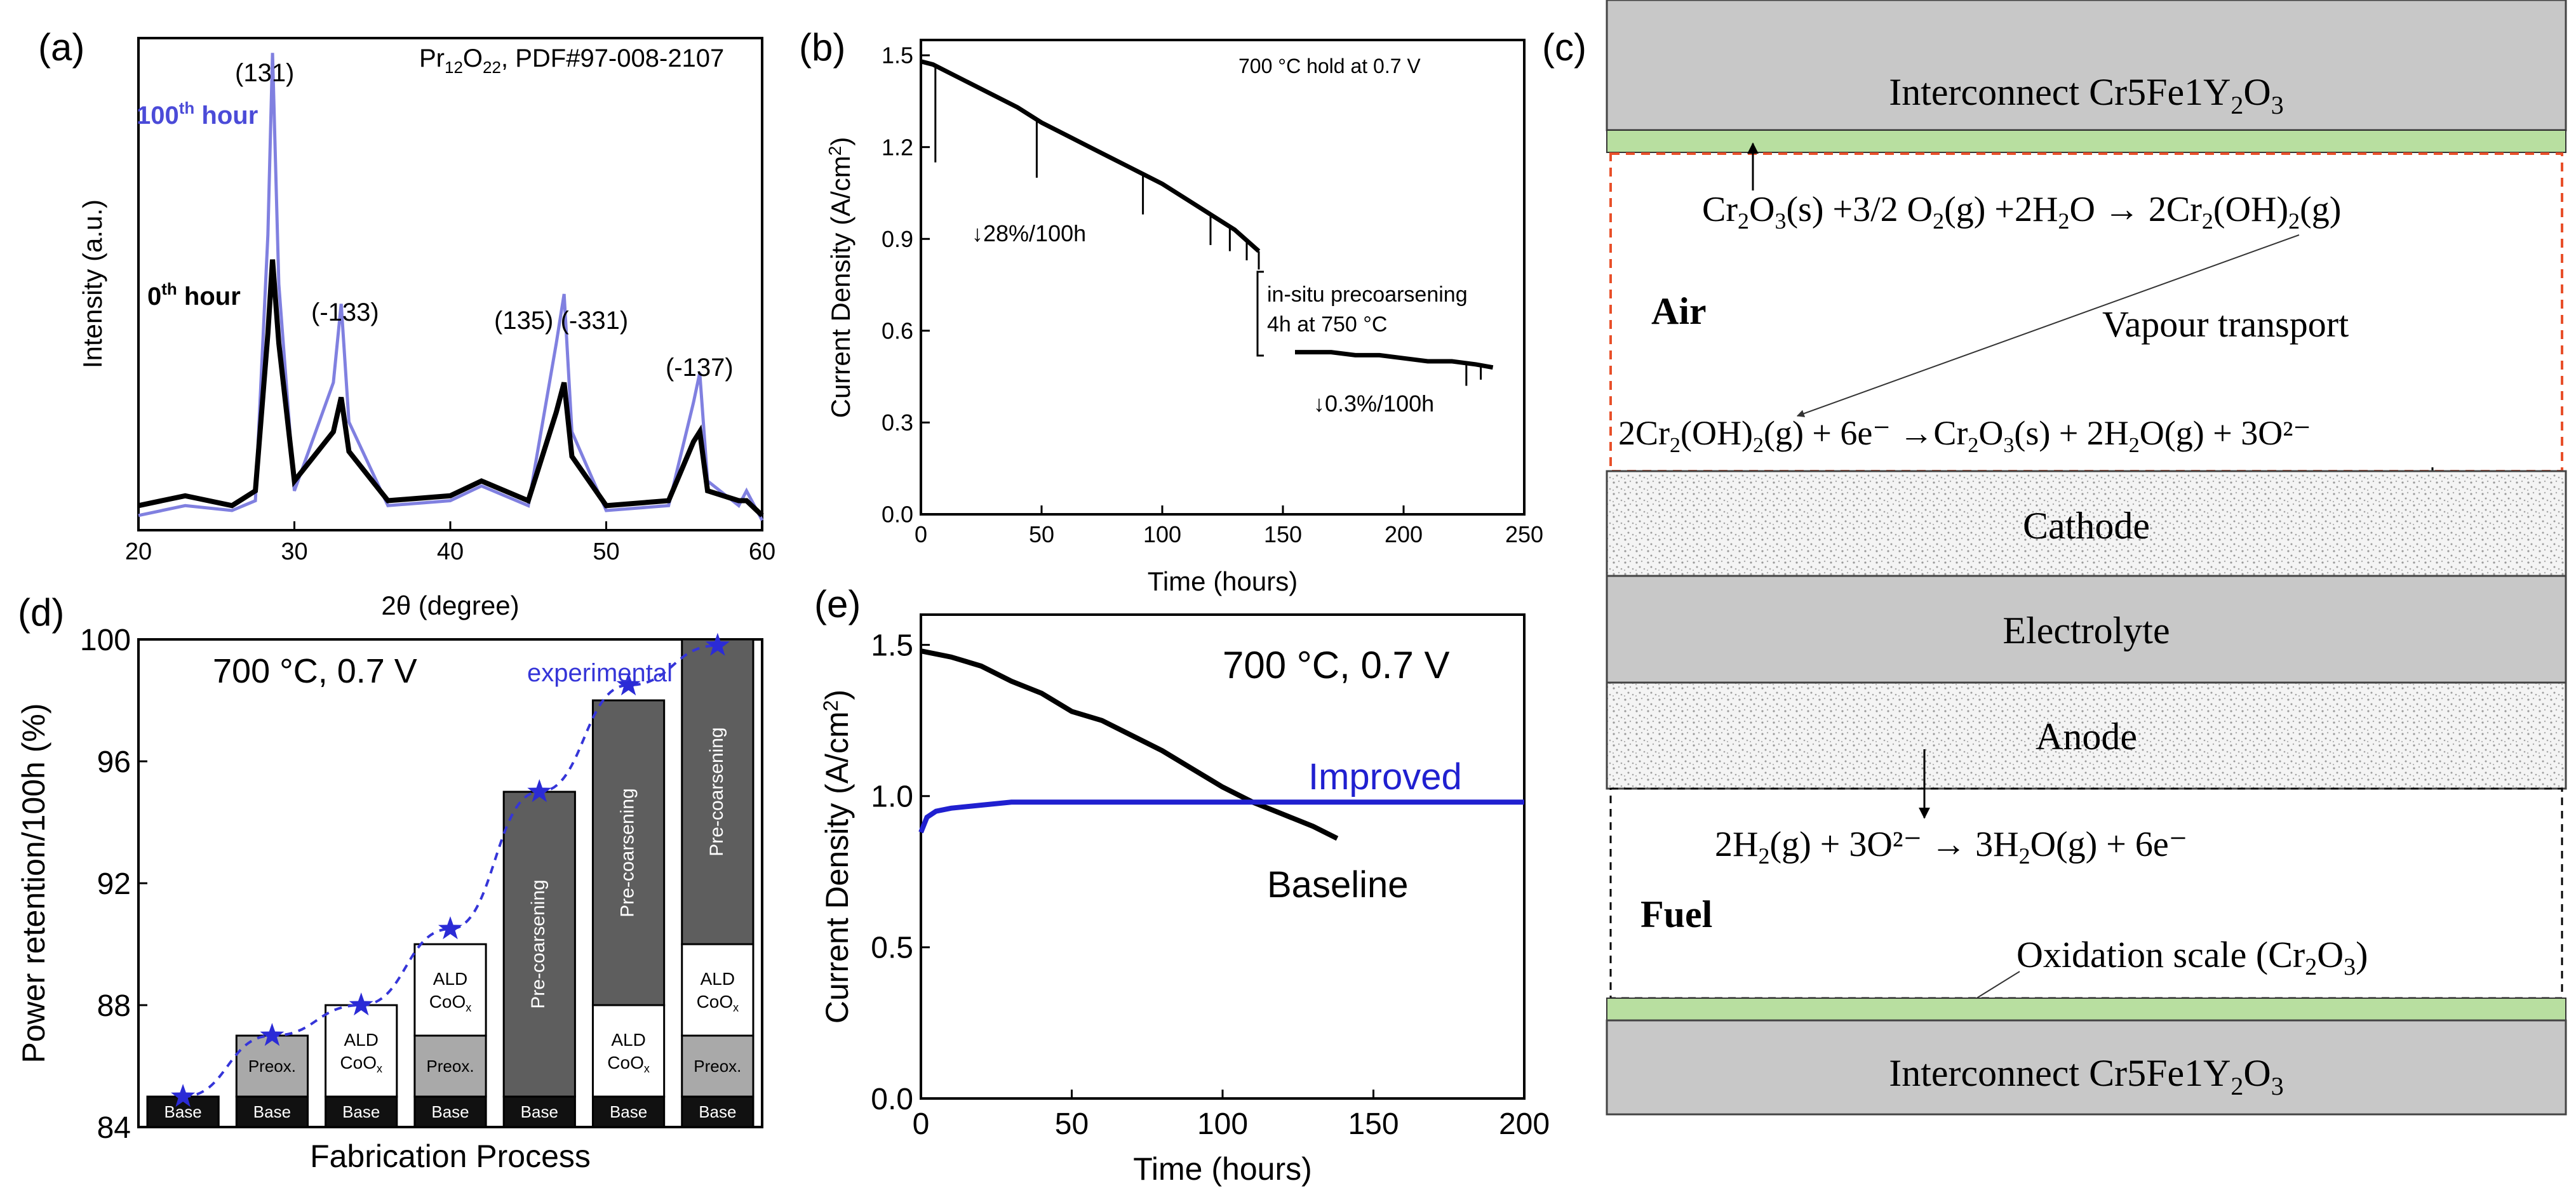 This screenshot has width=2576, height=1195. I want to click on phase-label: Pr12O22, PDF#97-008-2107, so click(571, 60).